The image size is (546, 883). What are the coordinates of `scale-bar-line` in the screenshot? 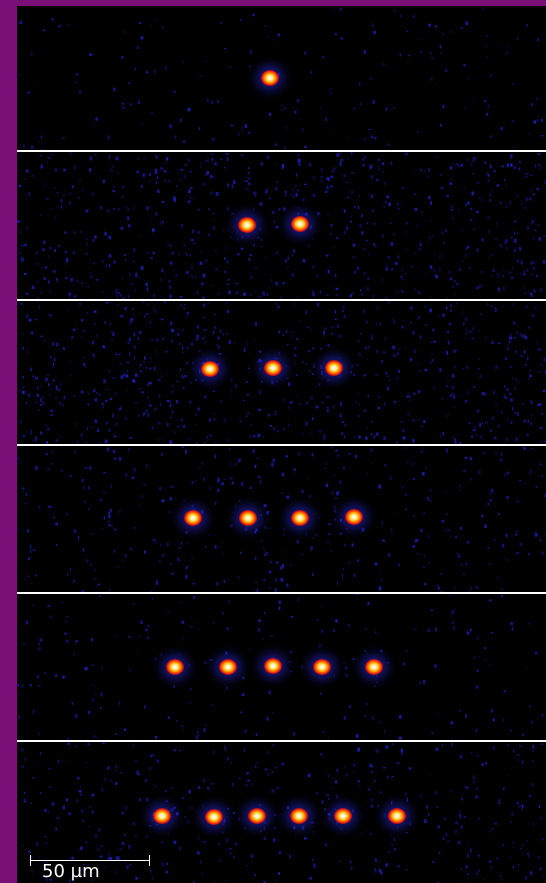 It's located at (90, 860).